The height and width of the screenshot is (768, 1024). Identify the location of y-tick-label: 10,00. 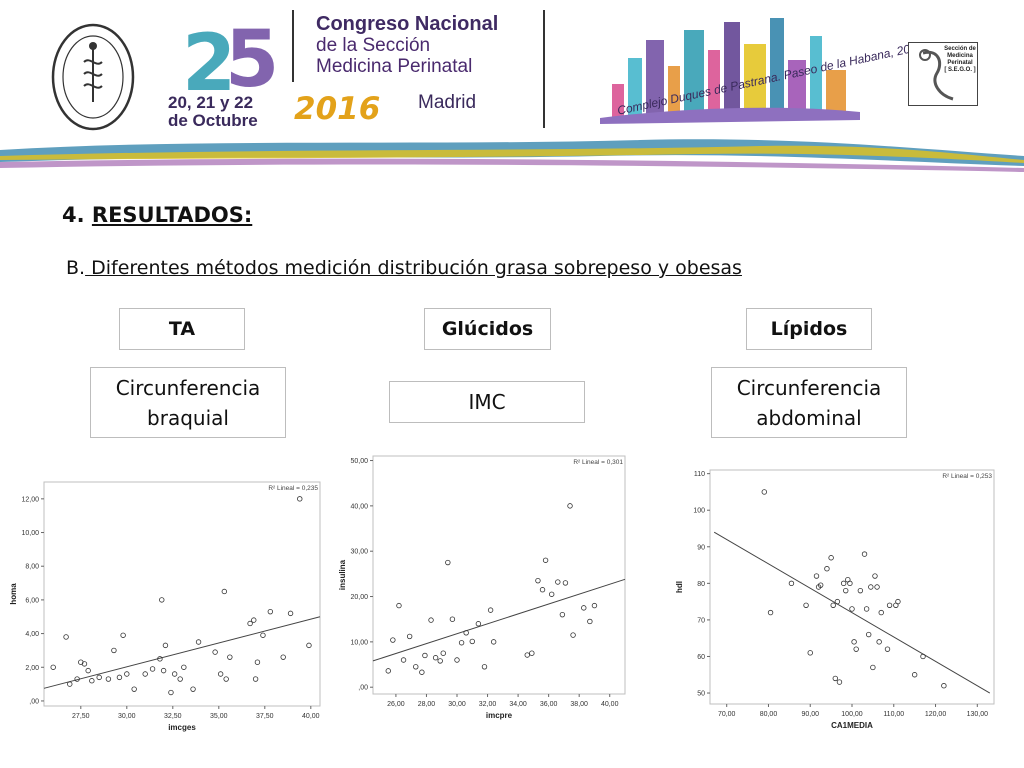
(359, 642).